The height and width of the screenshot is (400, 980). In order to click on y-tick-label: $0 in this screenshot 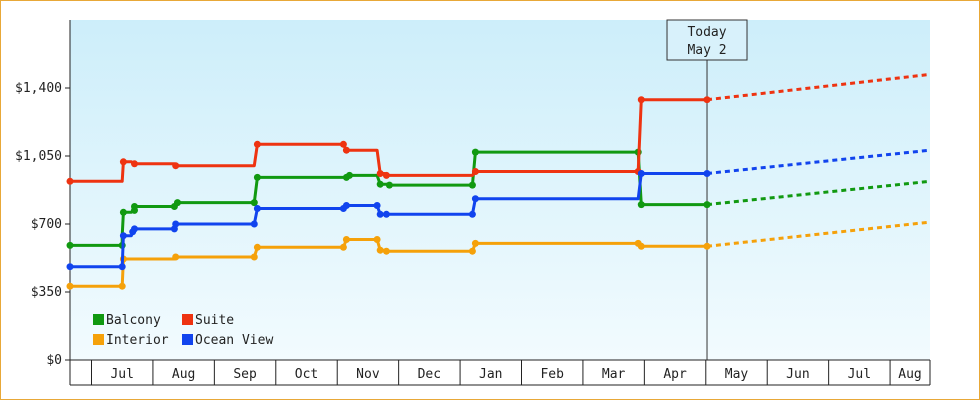, I will do `click(54, 360)`.